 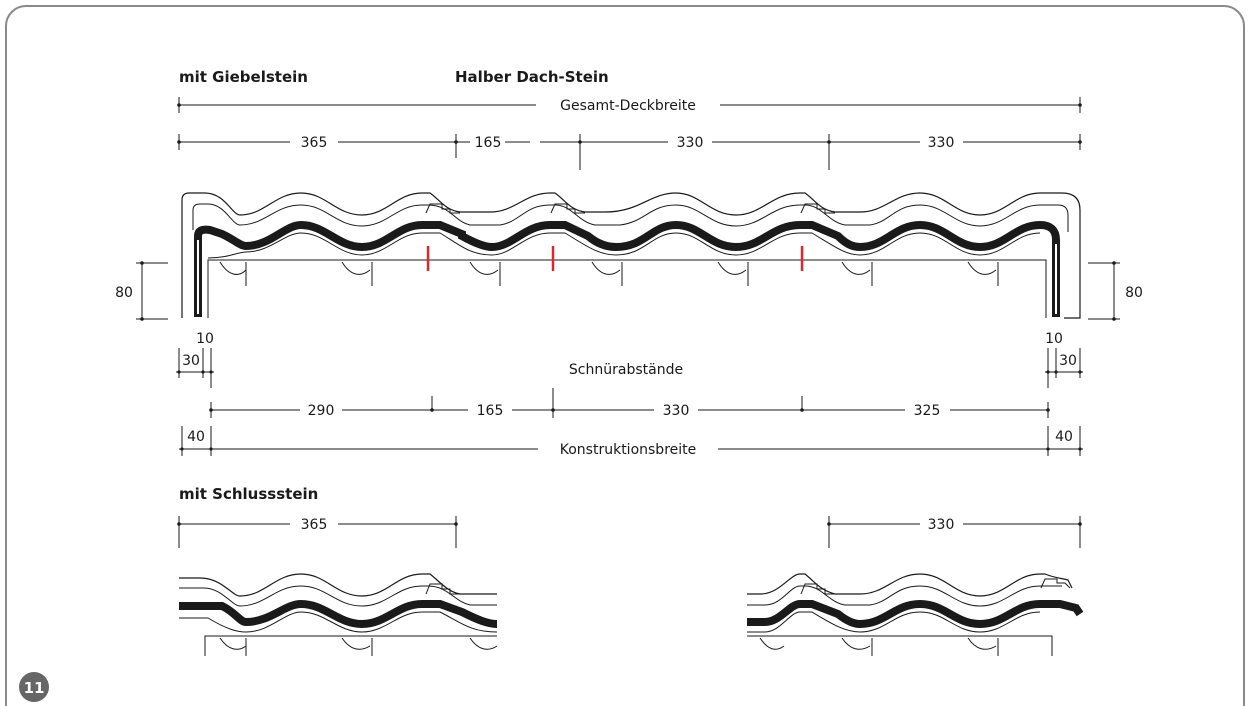 I want to click on construction-width-dimension, so click(x=631, y=441).